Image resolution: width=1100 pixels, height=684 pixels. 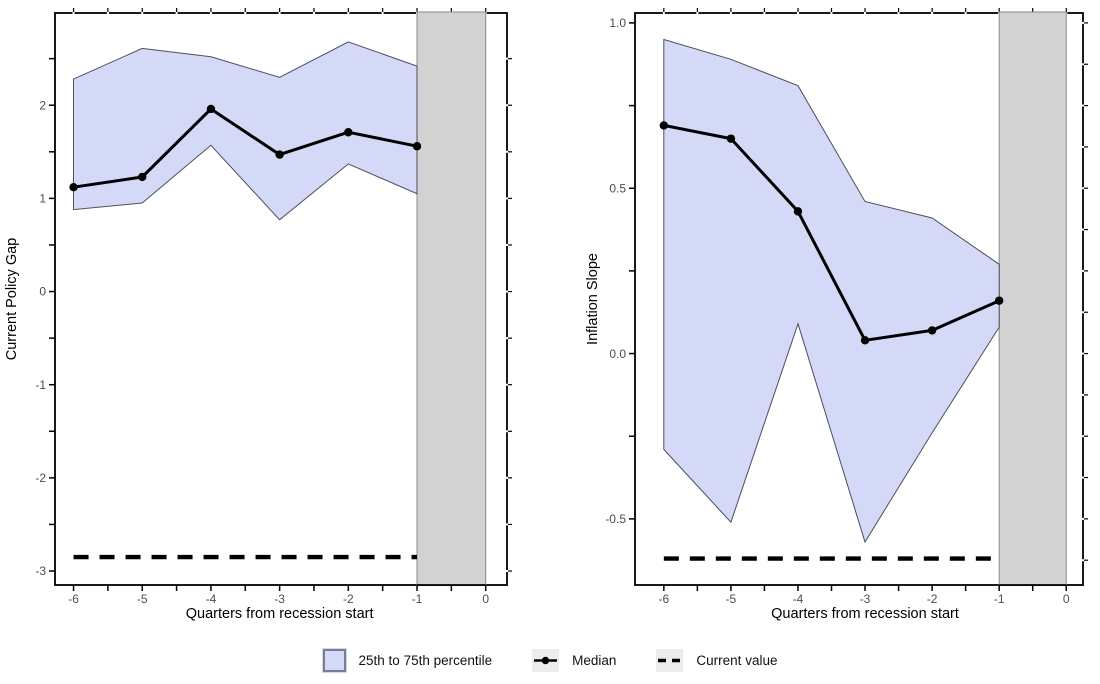 I want to click on current-value-key-icon, so click(x=670, y=660).